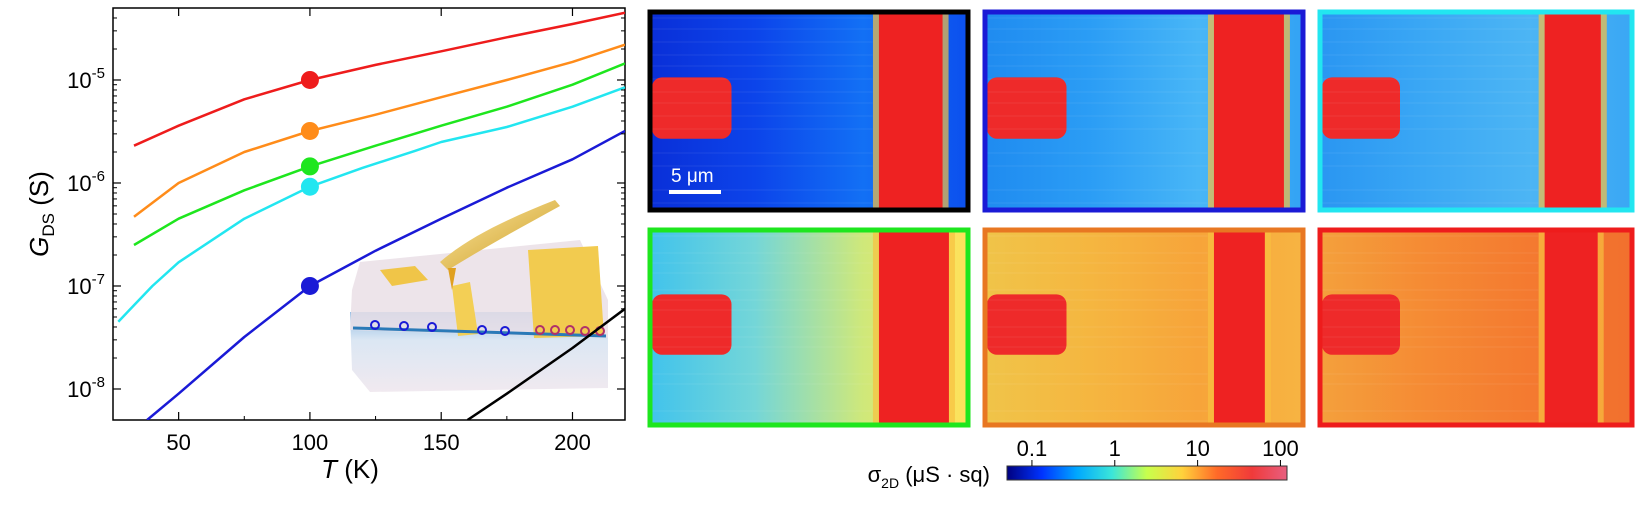 The height and width of the screenshot is (511, 1636). I want to click on colorbar-tick-label: 0.1, so click(1032, 448).